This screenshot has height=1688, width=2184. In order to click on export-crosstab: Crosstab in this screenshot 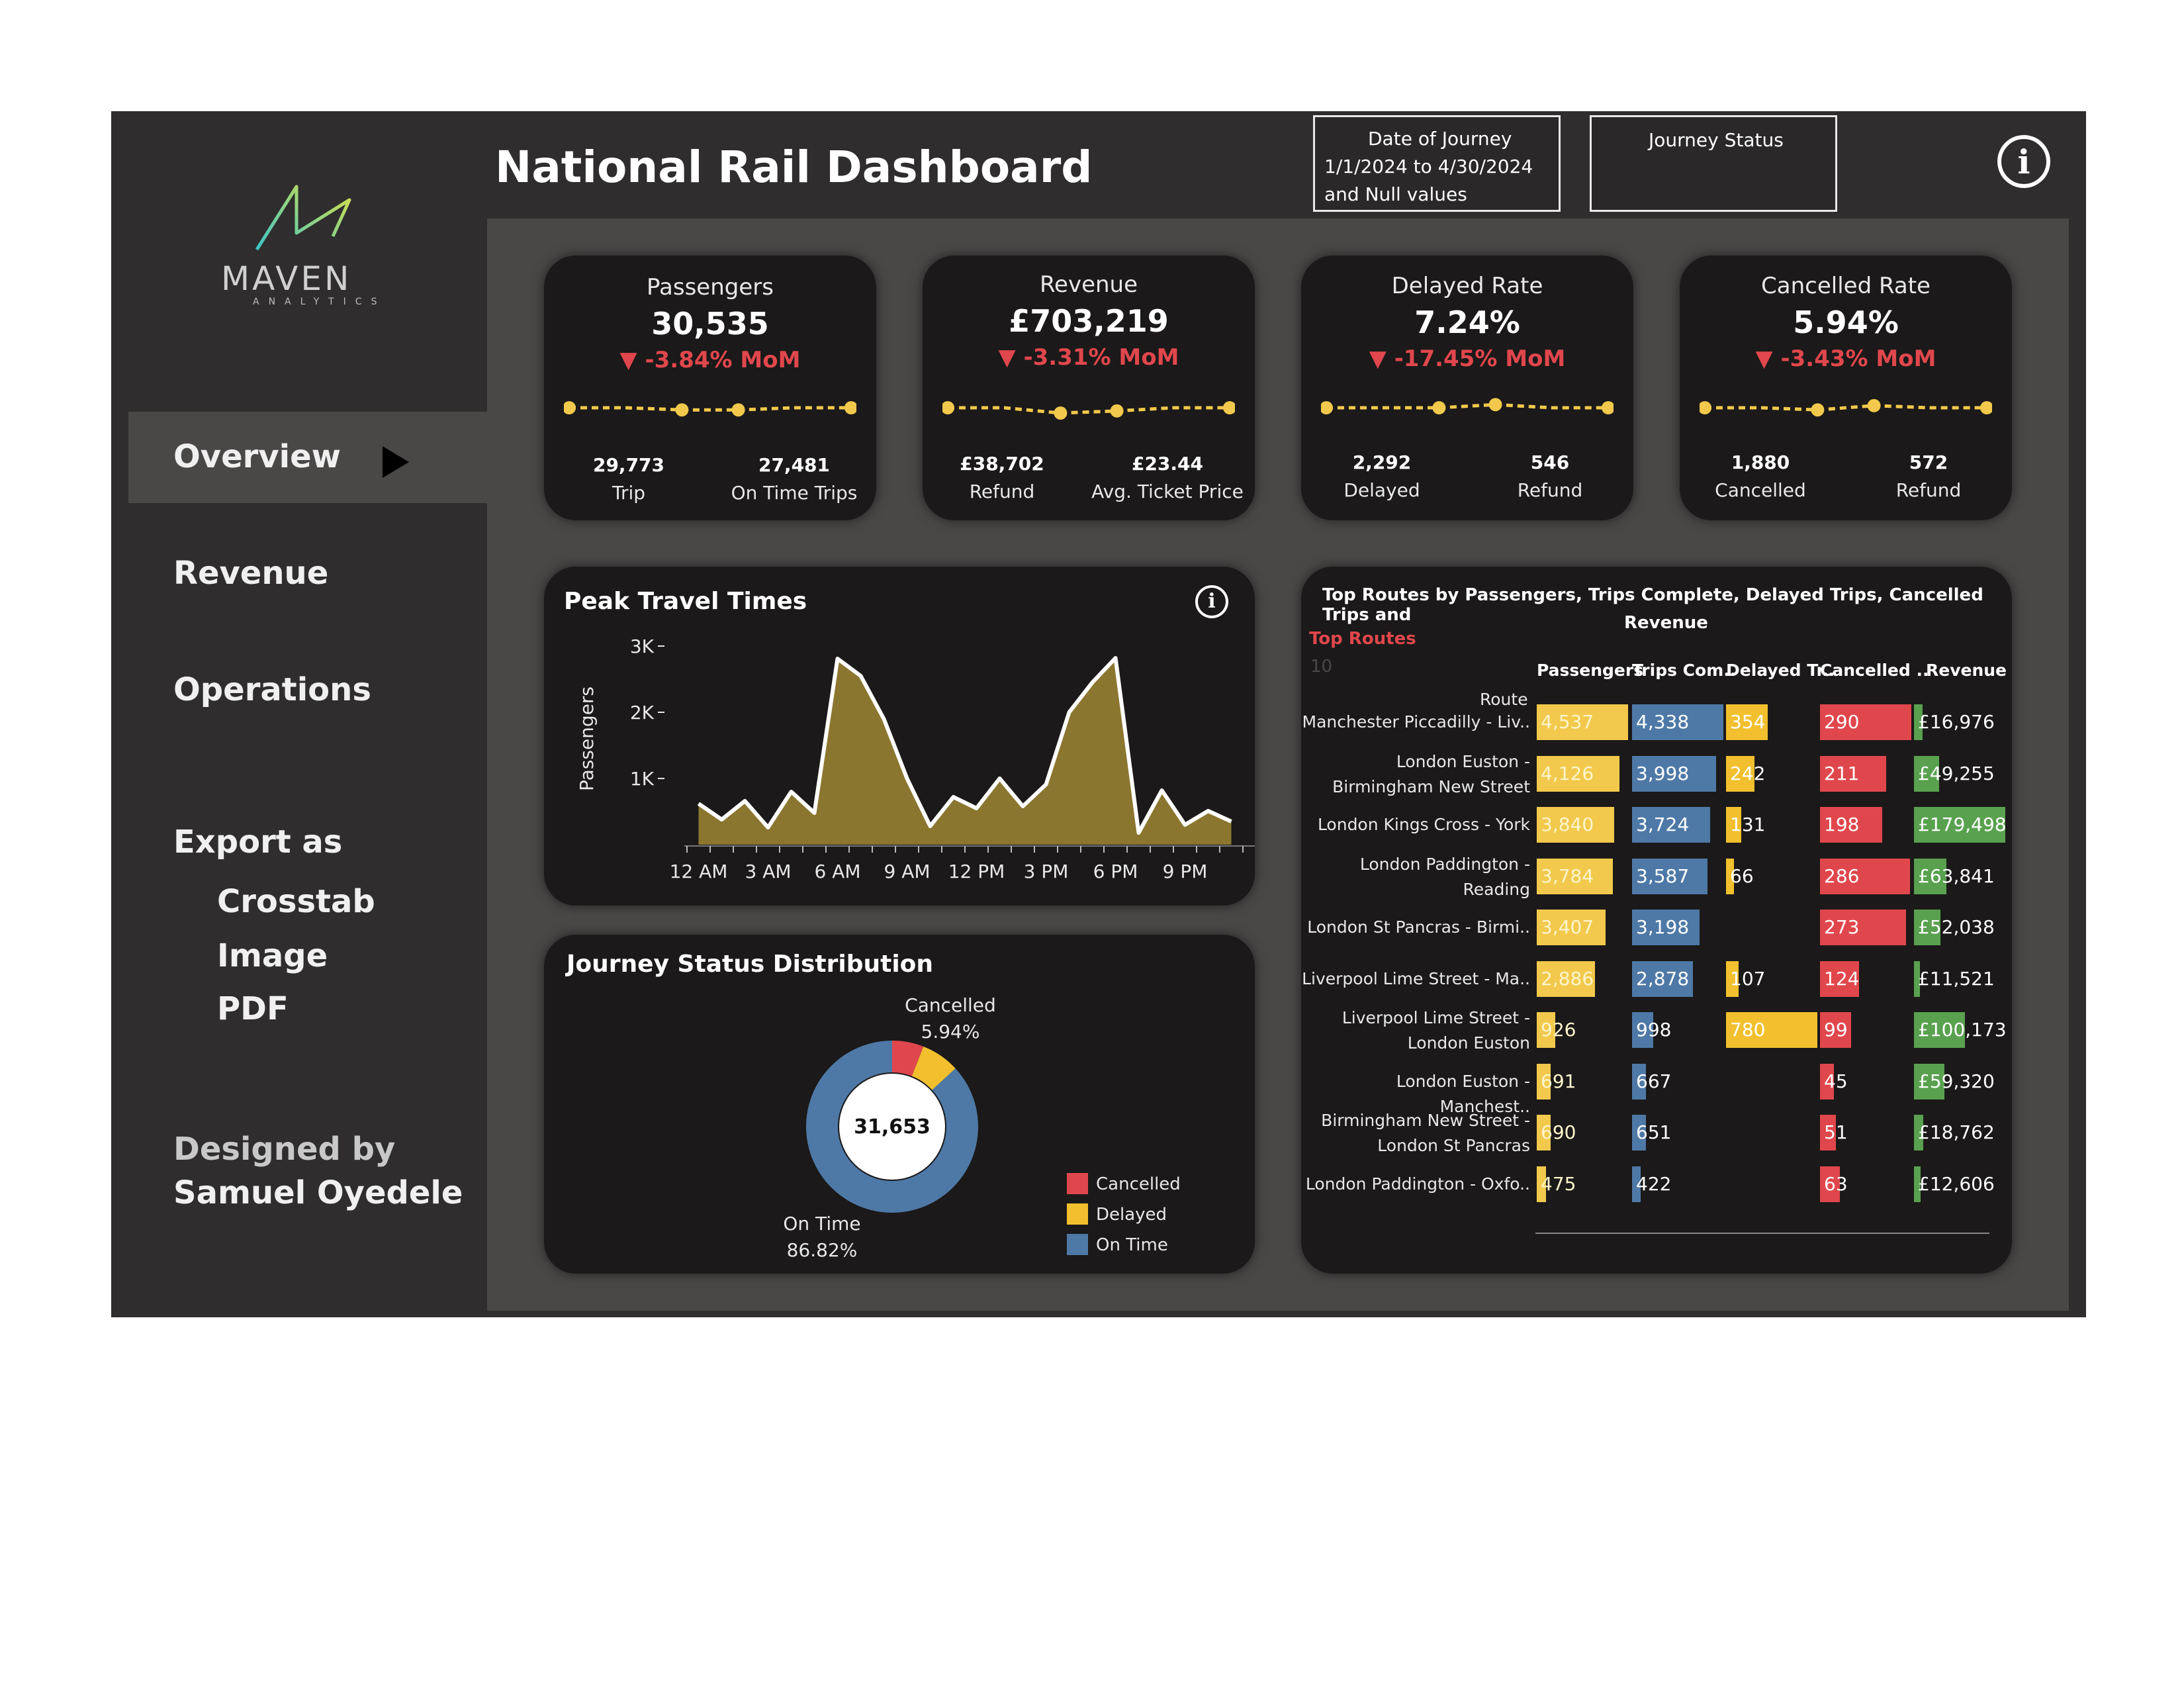, I will do `click(296, 901)`.